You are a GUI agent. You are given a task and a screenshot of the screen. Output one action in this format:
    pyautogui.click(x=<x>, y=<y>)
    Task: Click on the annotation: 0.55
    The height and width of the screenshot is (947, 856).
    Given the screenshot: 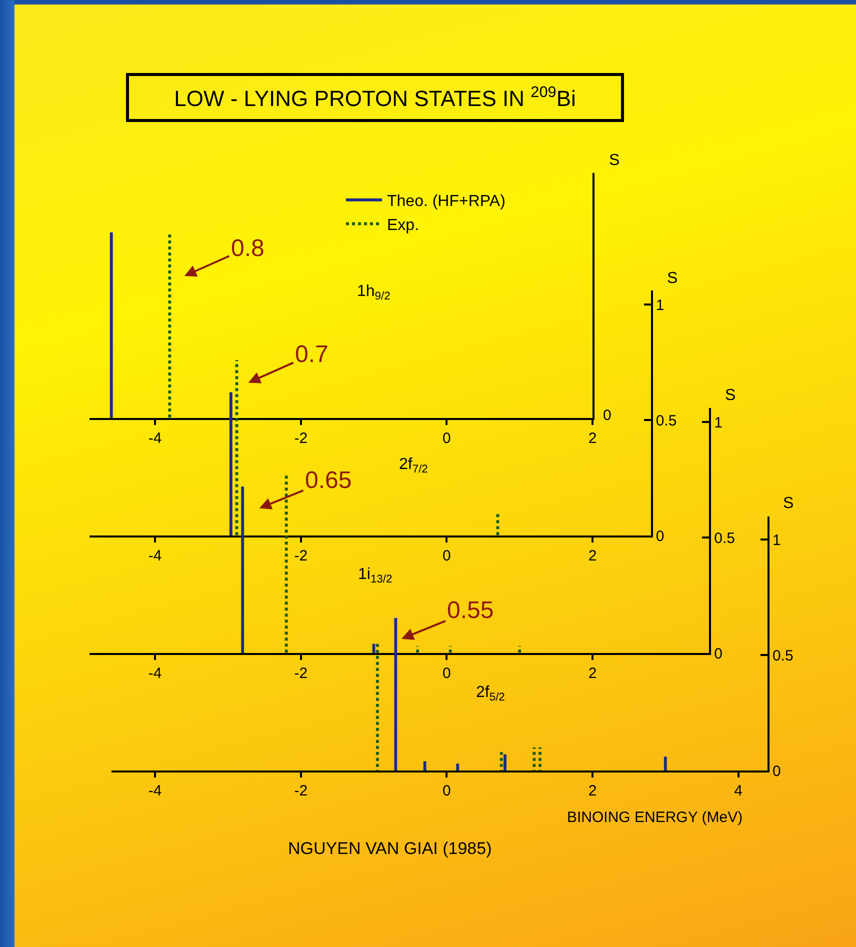 What is the action you would take?
    pyautogui.click(x=470, y=610)
    